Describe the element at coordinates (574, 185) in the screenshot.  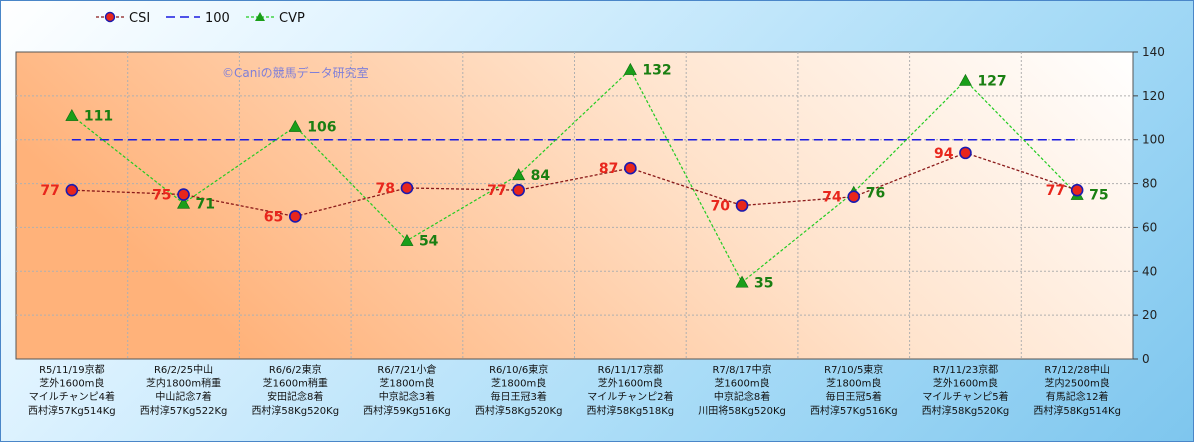
I see `series-line-csi` at that location.